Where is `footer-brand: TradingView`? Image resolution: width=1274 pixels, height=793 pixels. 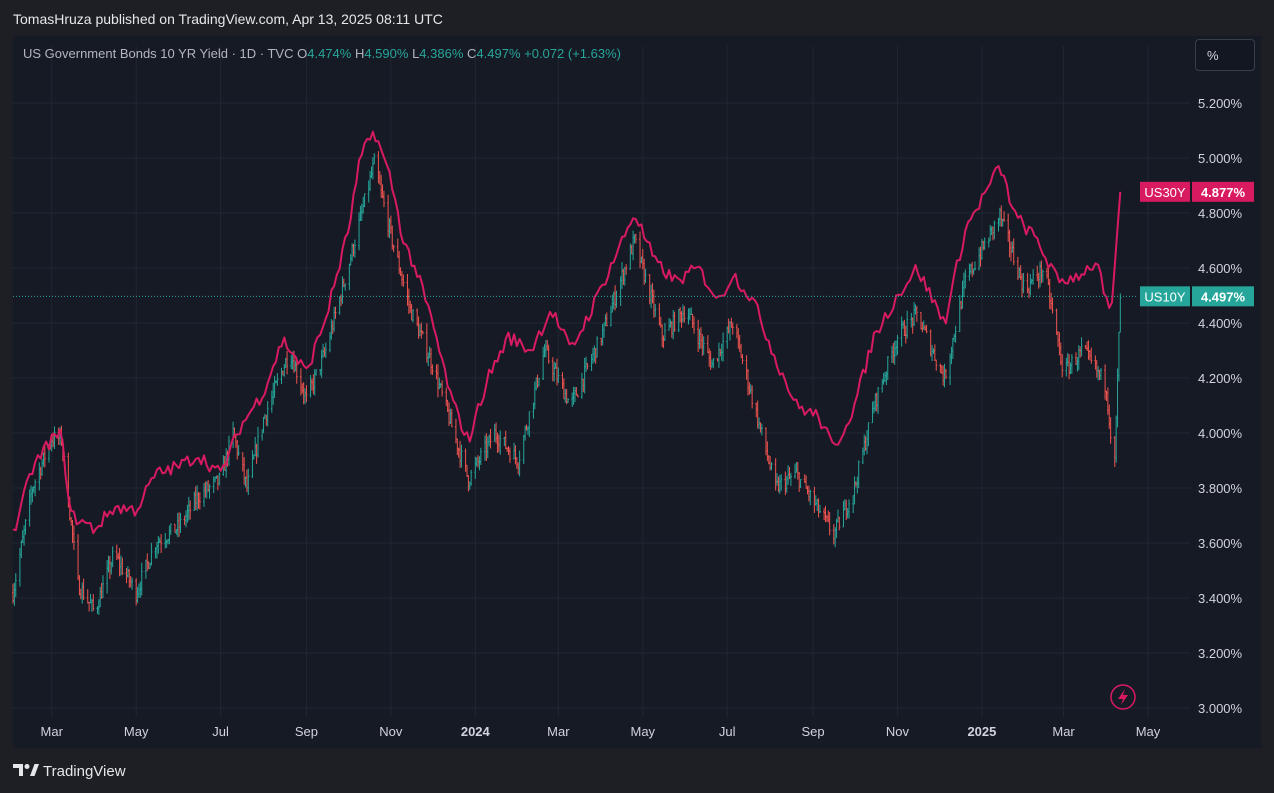 footer-brand: TradingView is located at coordinates (69, 772).